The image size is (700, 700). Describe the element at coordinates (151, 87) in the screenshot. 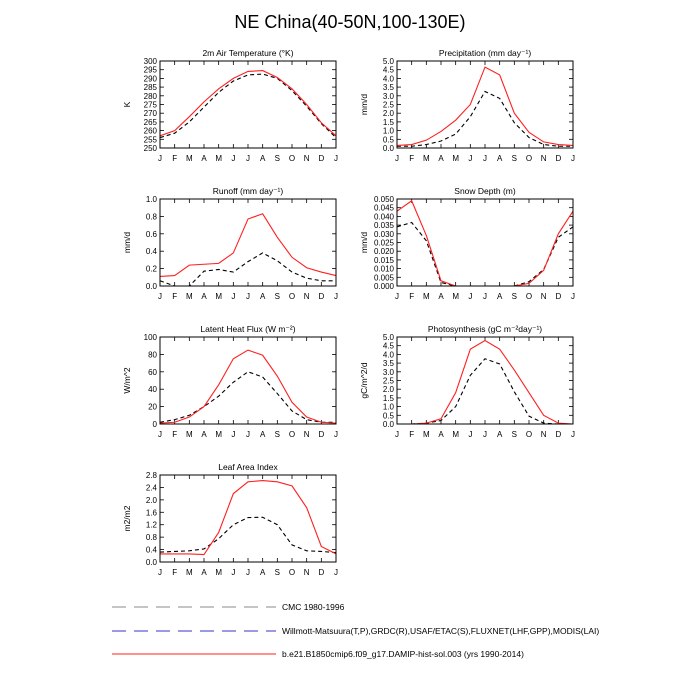

I see `y-tick-label: 285` at that location.